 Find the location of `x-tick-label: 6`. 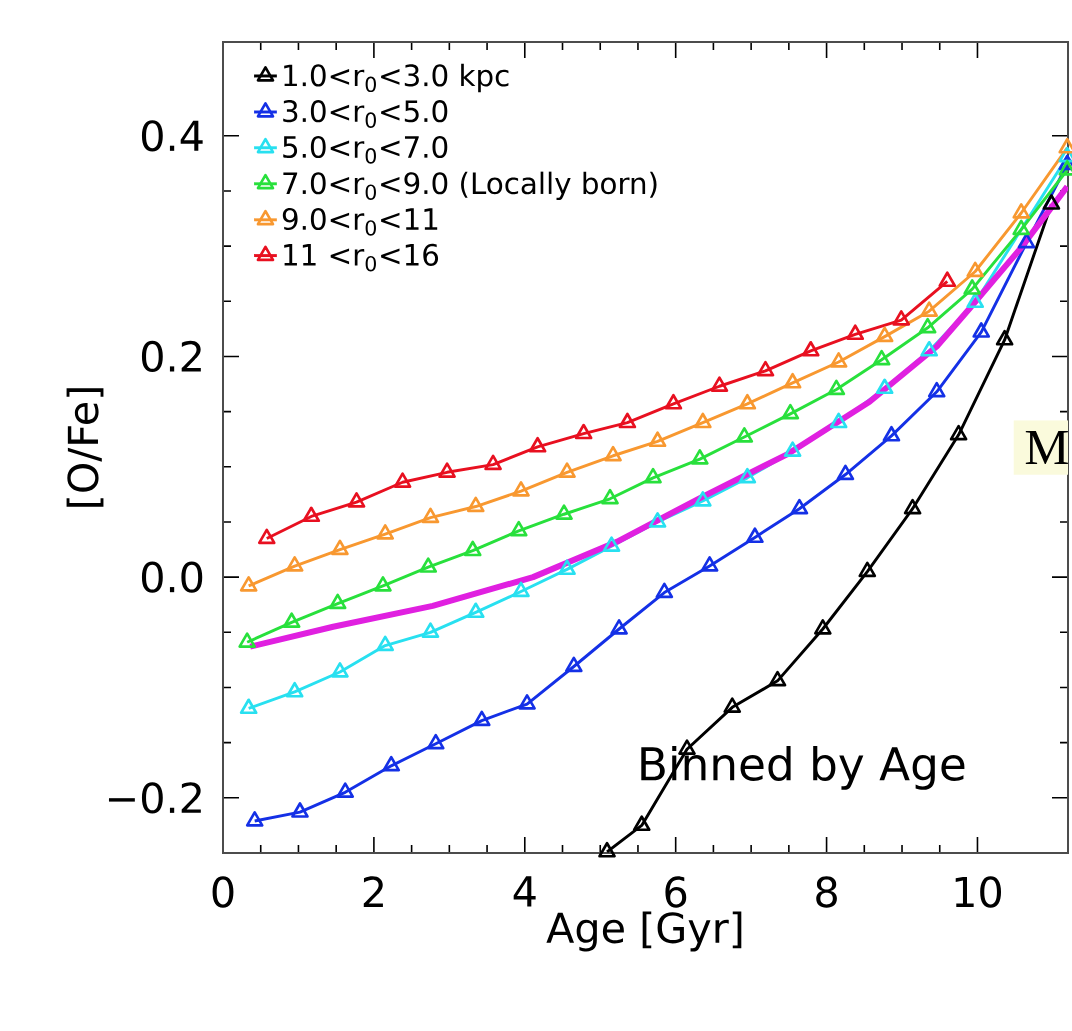

x-tick-label: 6 is located at coordinates (676, 892).